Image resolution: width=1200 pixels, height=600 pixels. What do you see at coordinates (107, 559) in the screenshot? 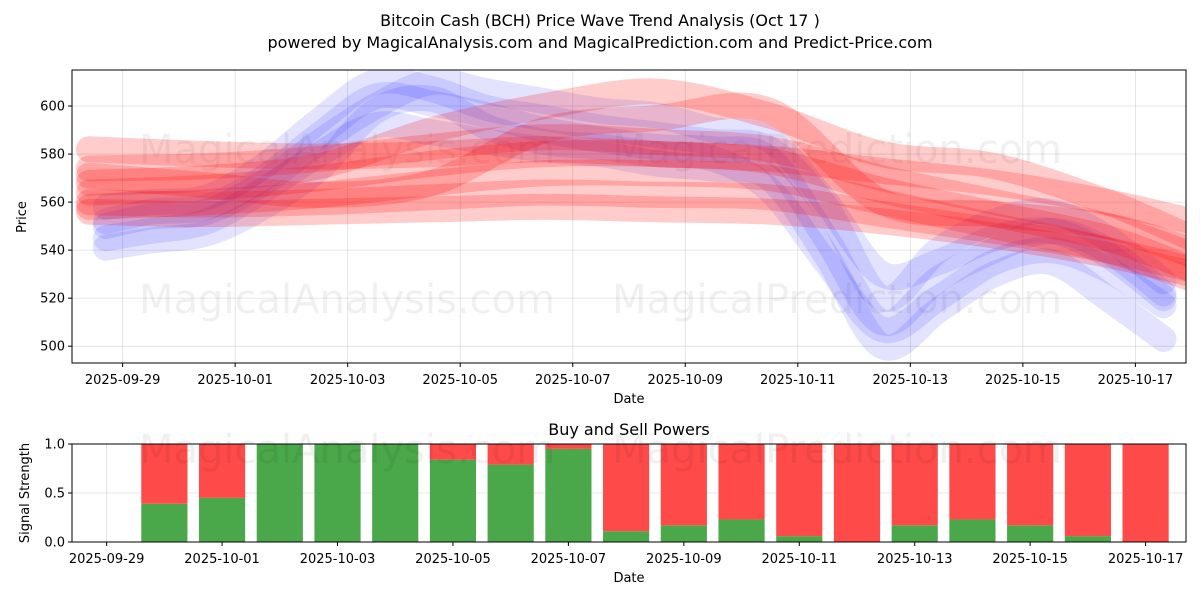
I see `power-x-tick-label: 2025-09-29` at bounding box center [107, 559].